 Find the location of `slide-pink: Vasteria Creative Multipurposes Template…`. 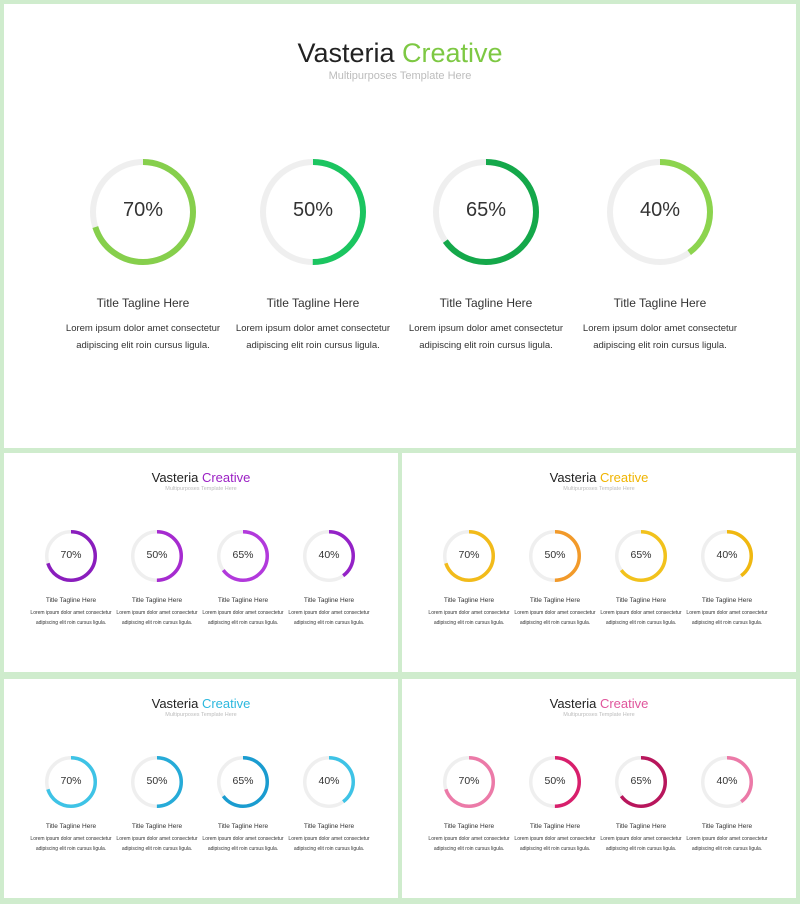

slide-pink: Vasteria Creative Multipurposes Template… is located at coordinates (599, 788).